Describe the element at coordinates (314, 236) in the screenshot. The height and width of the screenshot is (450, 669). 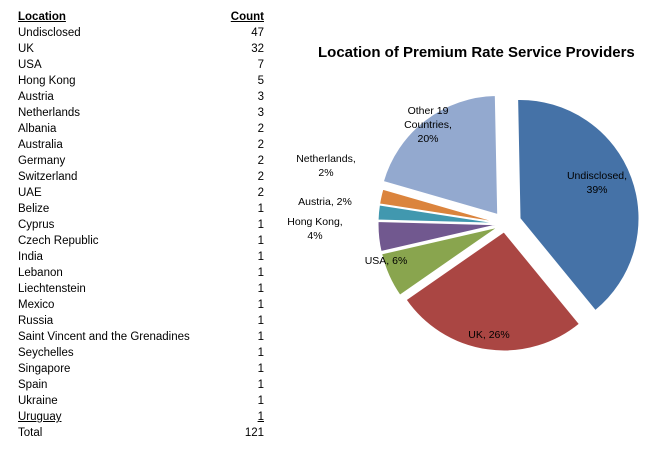
I see `slice-label-line: 4%` at that location.